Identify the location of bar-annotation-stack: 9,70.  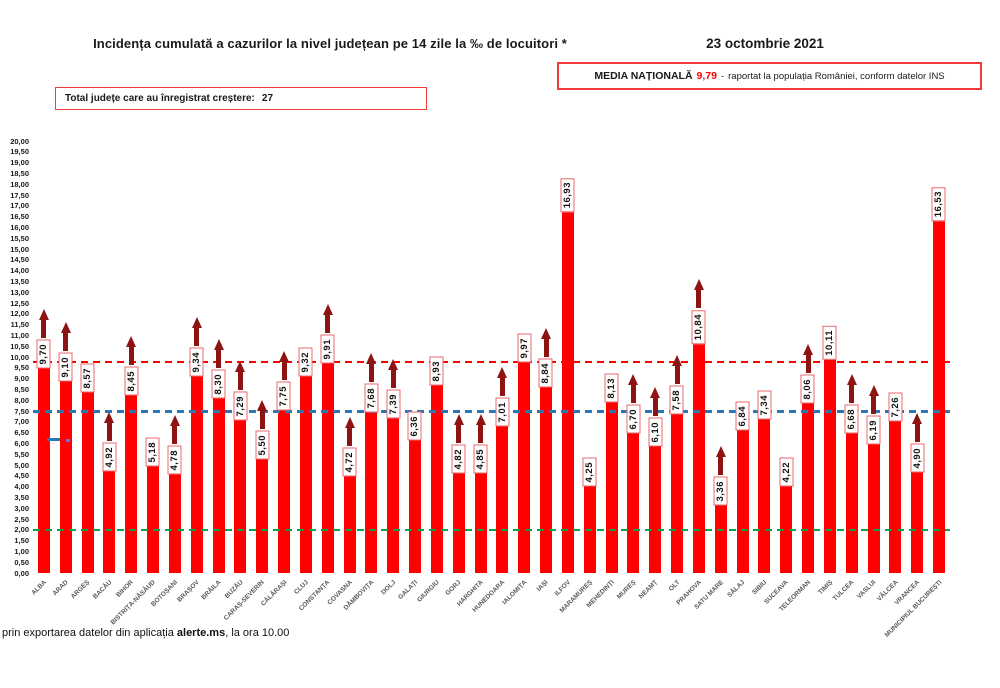
(44, 338).